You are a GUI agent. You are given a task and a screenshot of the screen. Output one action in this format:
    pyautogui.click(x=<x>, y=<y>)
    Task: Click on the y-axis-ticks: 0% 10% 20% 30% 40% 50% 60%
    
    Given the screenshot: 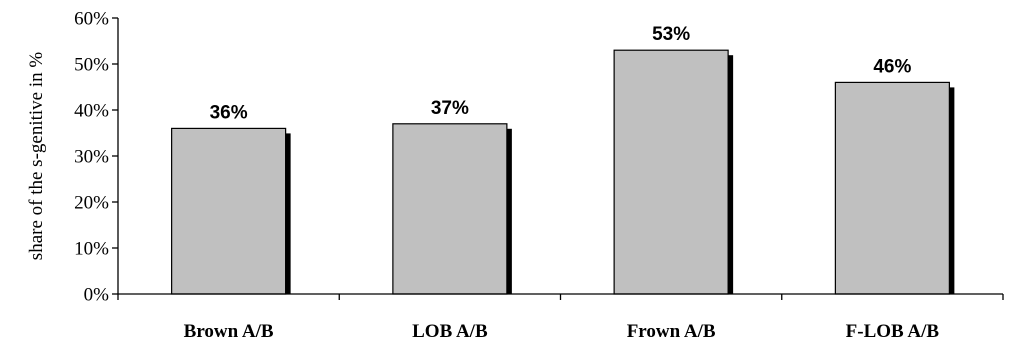 What is the action you would take?
    pyautogui.click(x=96, y=157)
    